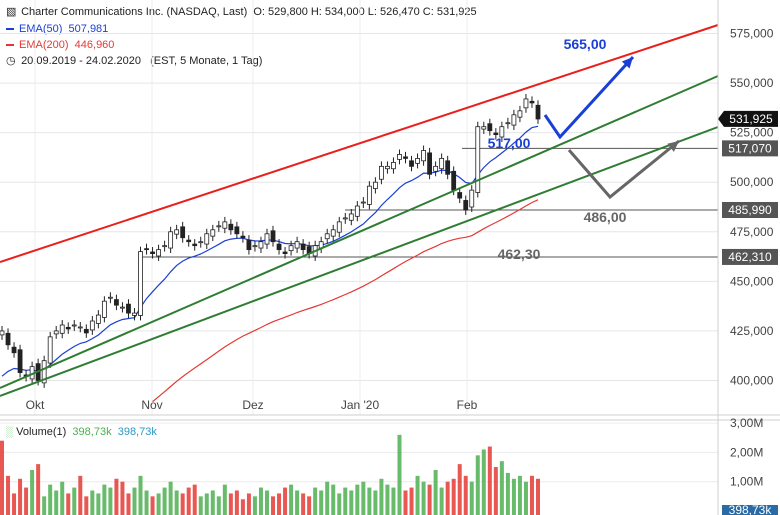 This screenshot has width=780, height=515. What do you see at coordinates (752, 83) in the screenshot?
I see `y-tick-label: 550,000` at bounding box center [752, 83].